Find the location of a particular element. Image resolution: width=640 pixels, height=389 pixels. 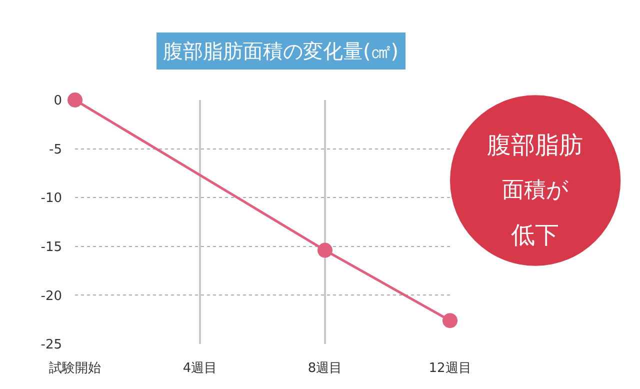

x-tick-label: 試験開始 is located at coordinates (75, 368).